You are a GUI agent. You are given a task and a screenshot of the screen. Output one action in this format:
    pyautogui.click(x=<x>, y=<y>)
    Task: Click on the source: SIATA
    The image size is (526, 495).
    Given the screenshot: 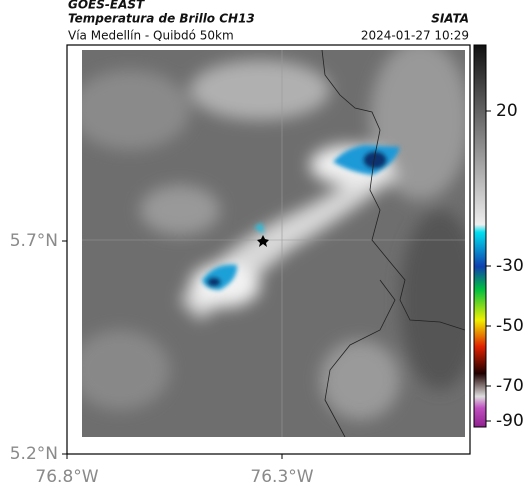 What is the action you would take?
    pyautogui.click(x=450, y=19)
    